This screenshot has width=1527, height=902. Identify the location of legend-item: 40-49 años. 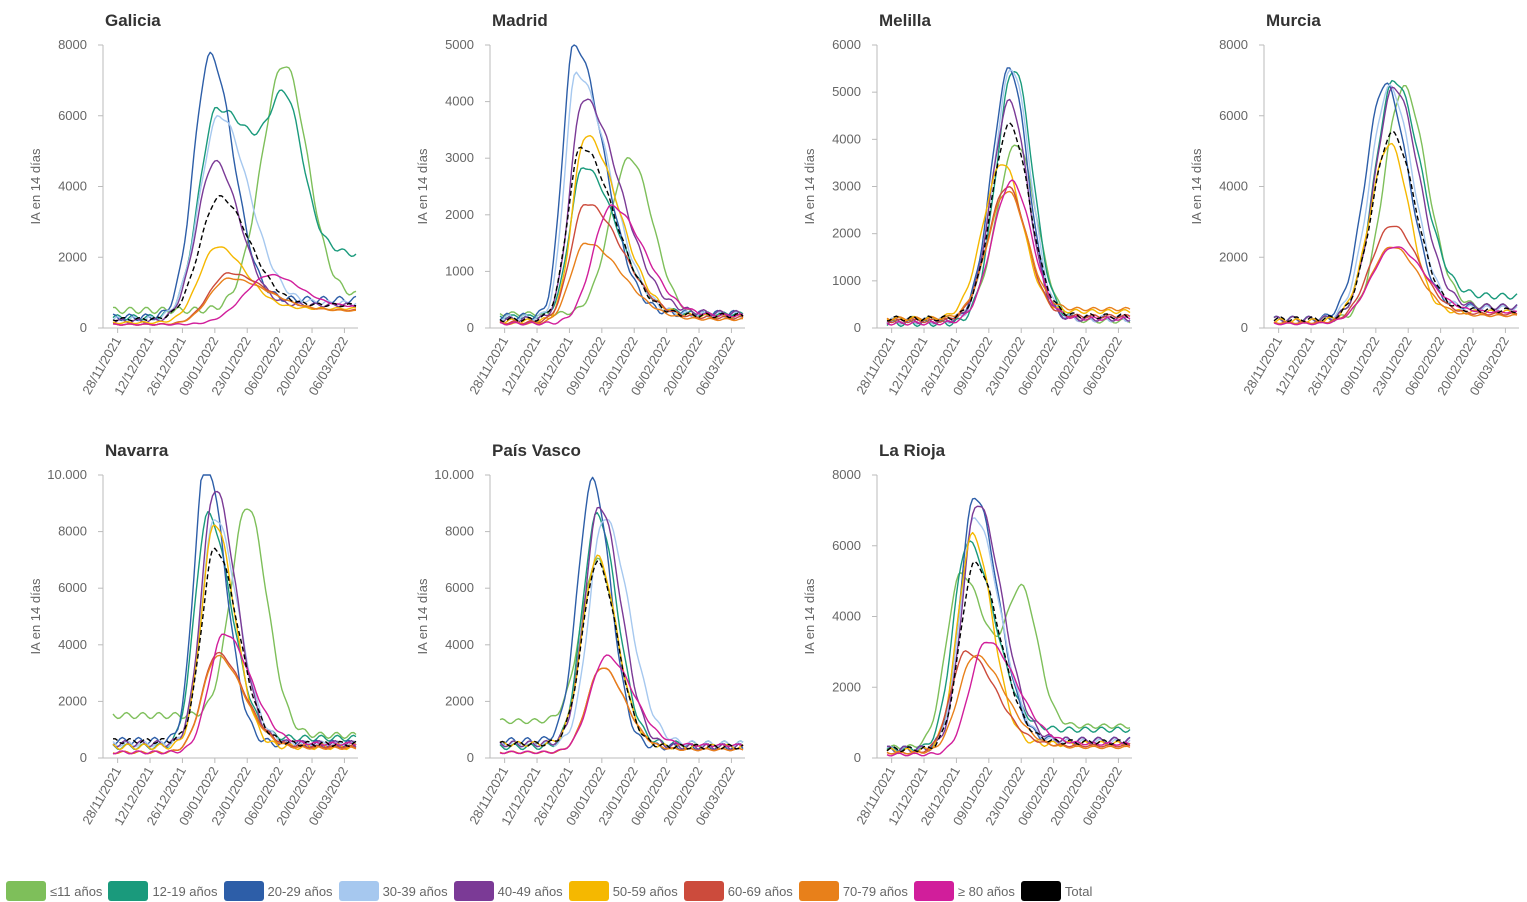
(508, 891).